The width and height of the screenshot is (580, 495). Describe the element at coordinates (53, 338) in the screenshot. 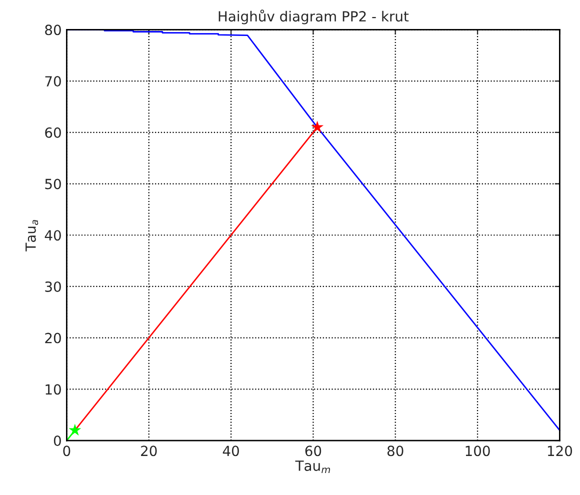

I see `y-tick-label: 20` at that location.